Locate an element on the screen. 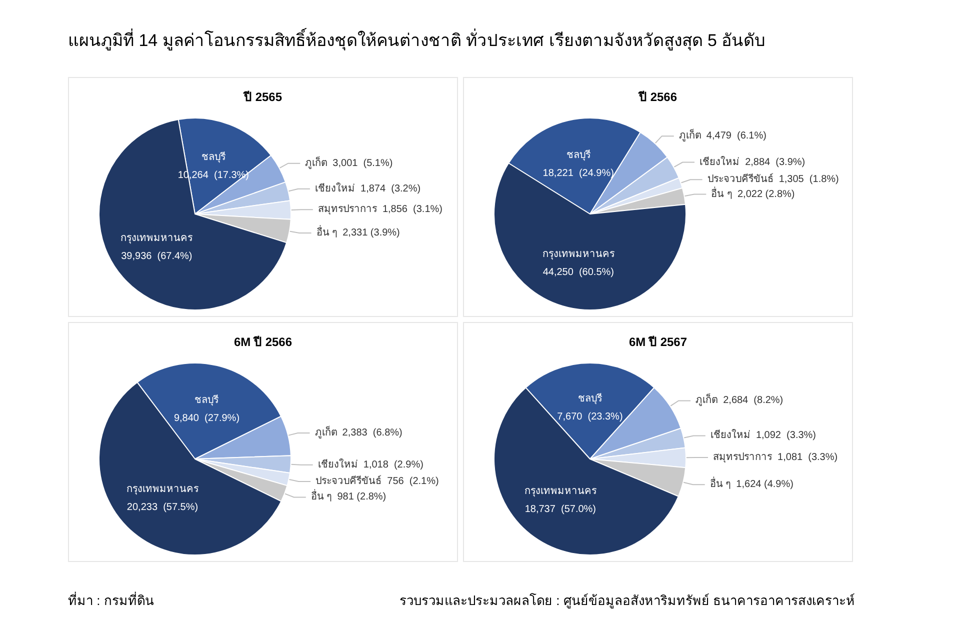 This screenshot has height=621, width=960. text: ที่มา : กรมที่ดิน is located at coordinates (111, 600).